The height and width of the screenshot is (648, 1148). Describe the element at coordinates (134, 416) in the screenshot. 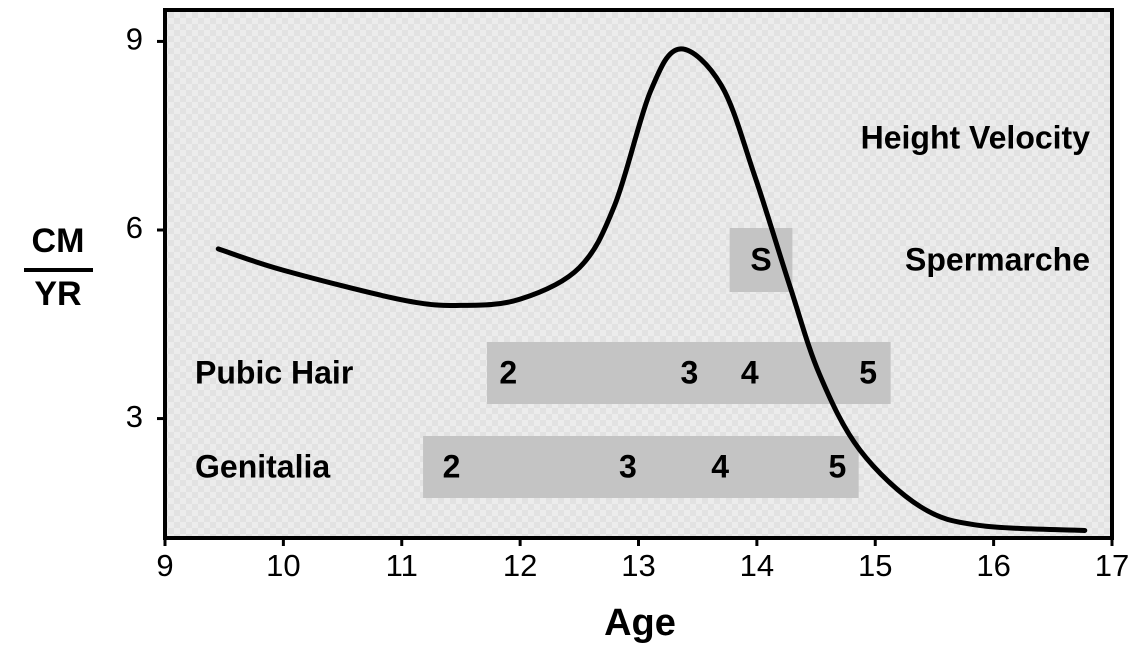

I see `y-tick-label: 3` at that location.